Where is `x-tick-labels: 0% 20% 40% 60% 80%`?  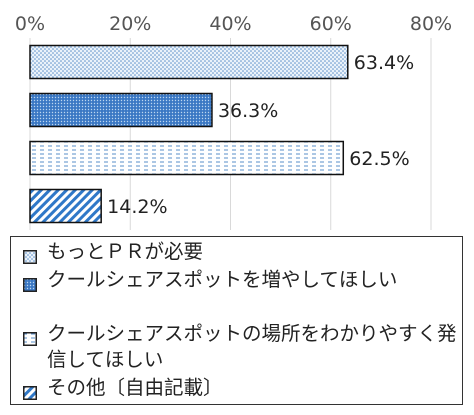
x-tick-labels: 0% 20% 40% 60% 80% is located at coordinates (233, 24).